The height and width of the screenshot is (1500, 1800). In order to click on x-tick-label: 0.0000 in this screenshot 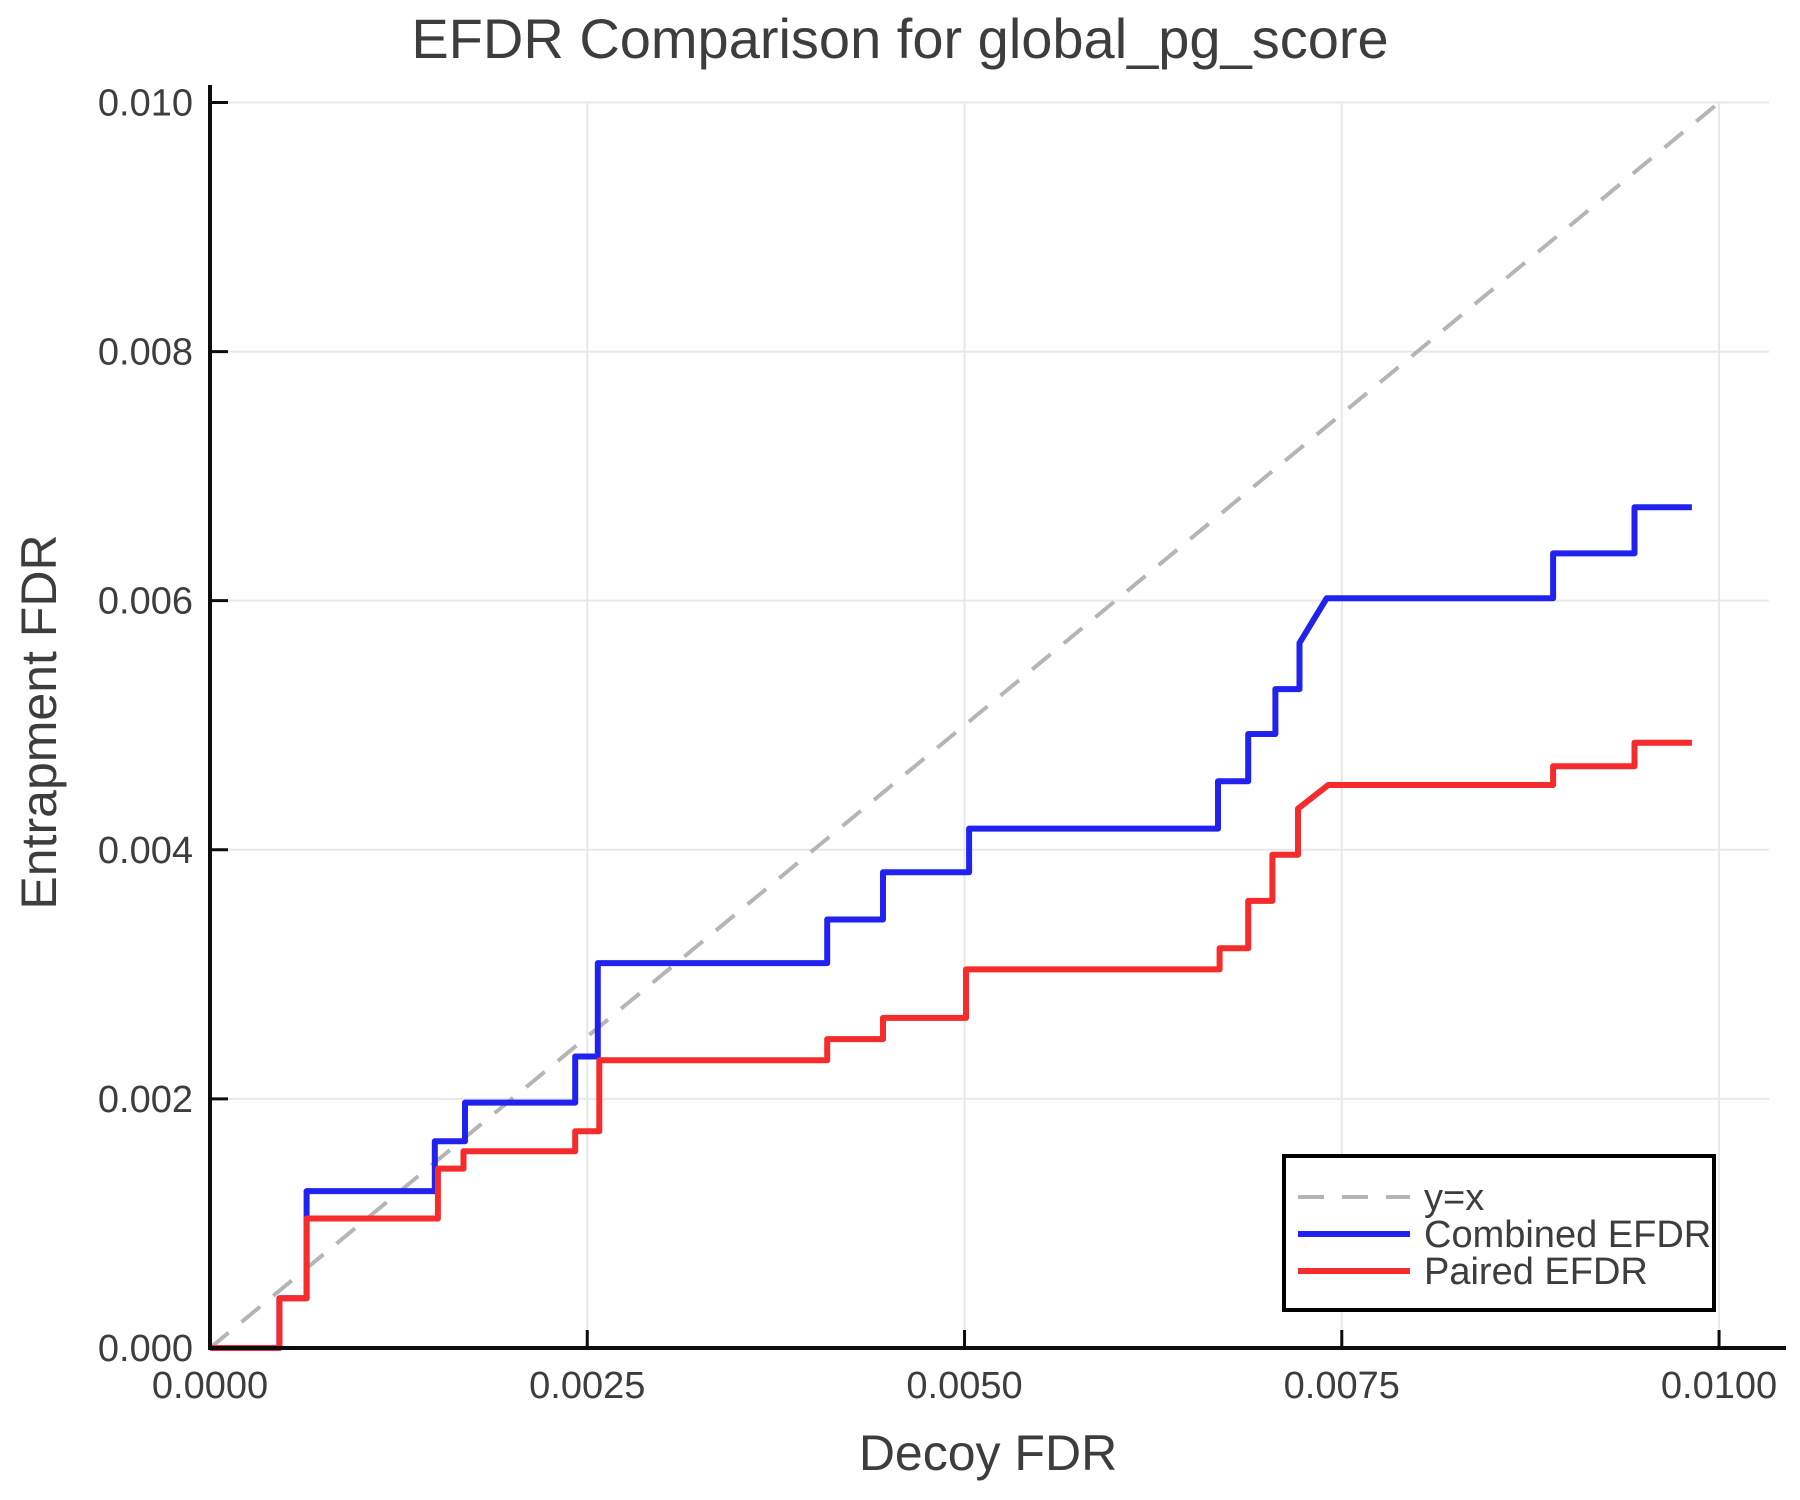, I will do `click(210, 1386)`.